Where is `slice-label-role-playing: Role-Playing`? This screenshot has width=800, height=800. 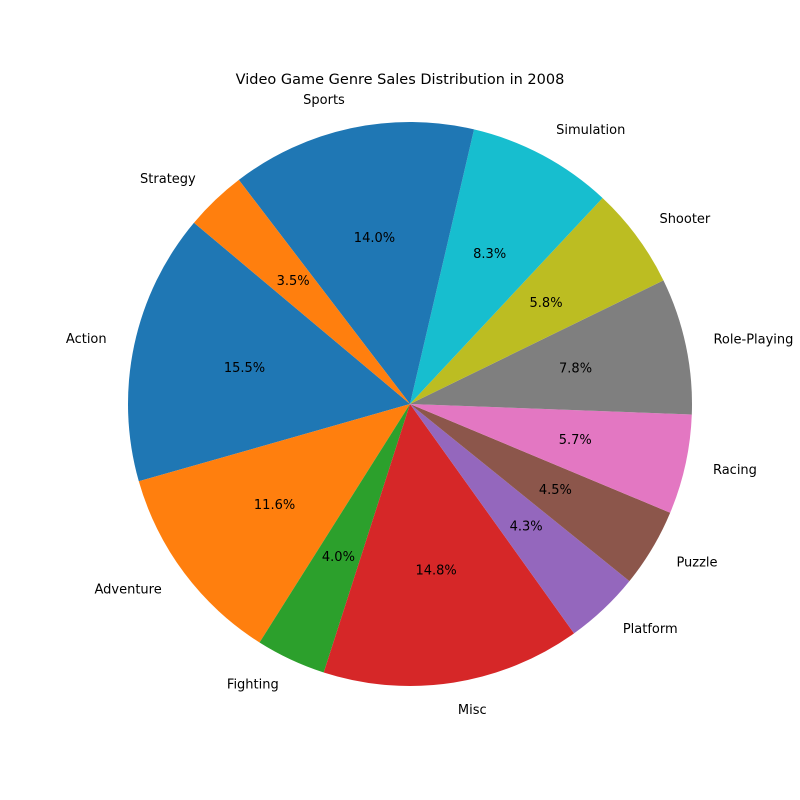
slice-label-role-playing: Role-Playing is located at coordinates (753, 339).